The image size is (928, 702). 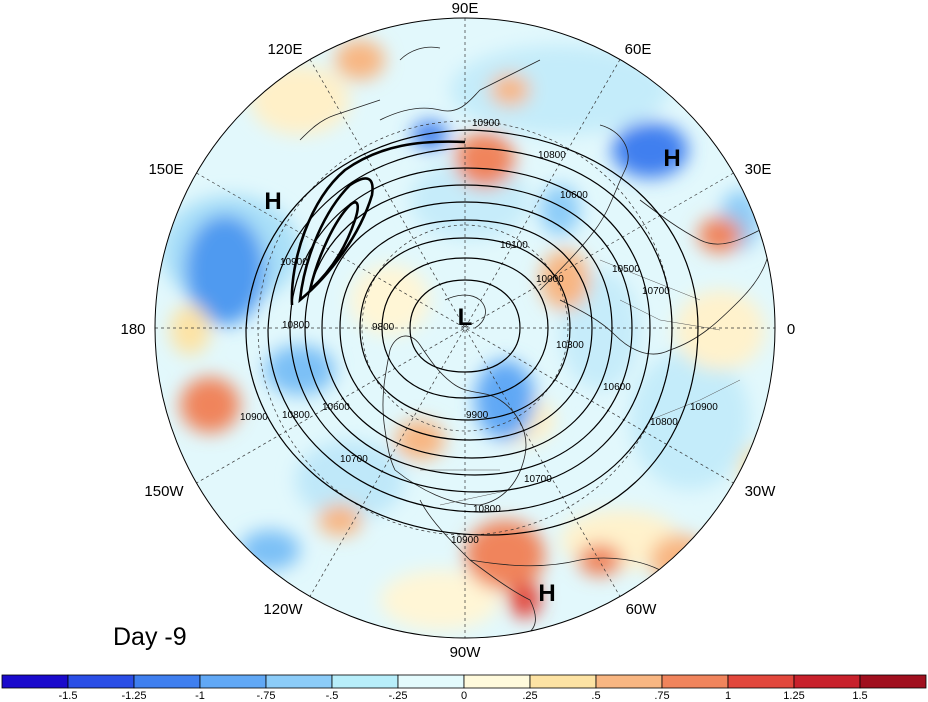 I want to click on colorbar: -1.5 -1.25 -1 -.75 -.5 -.25 0 .25 .5 .75 1 1.25 1.5, so click(x=464, y=688).